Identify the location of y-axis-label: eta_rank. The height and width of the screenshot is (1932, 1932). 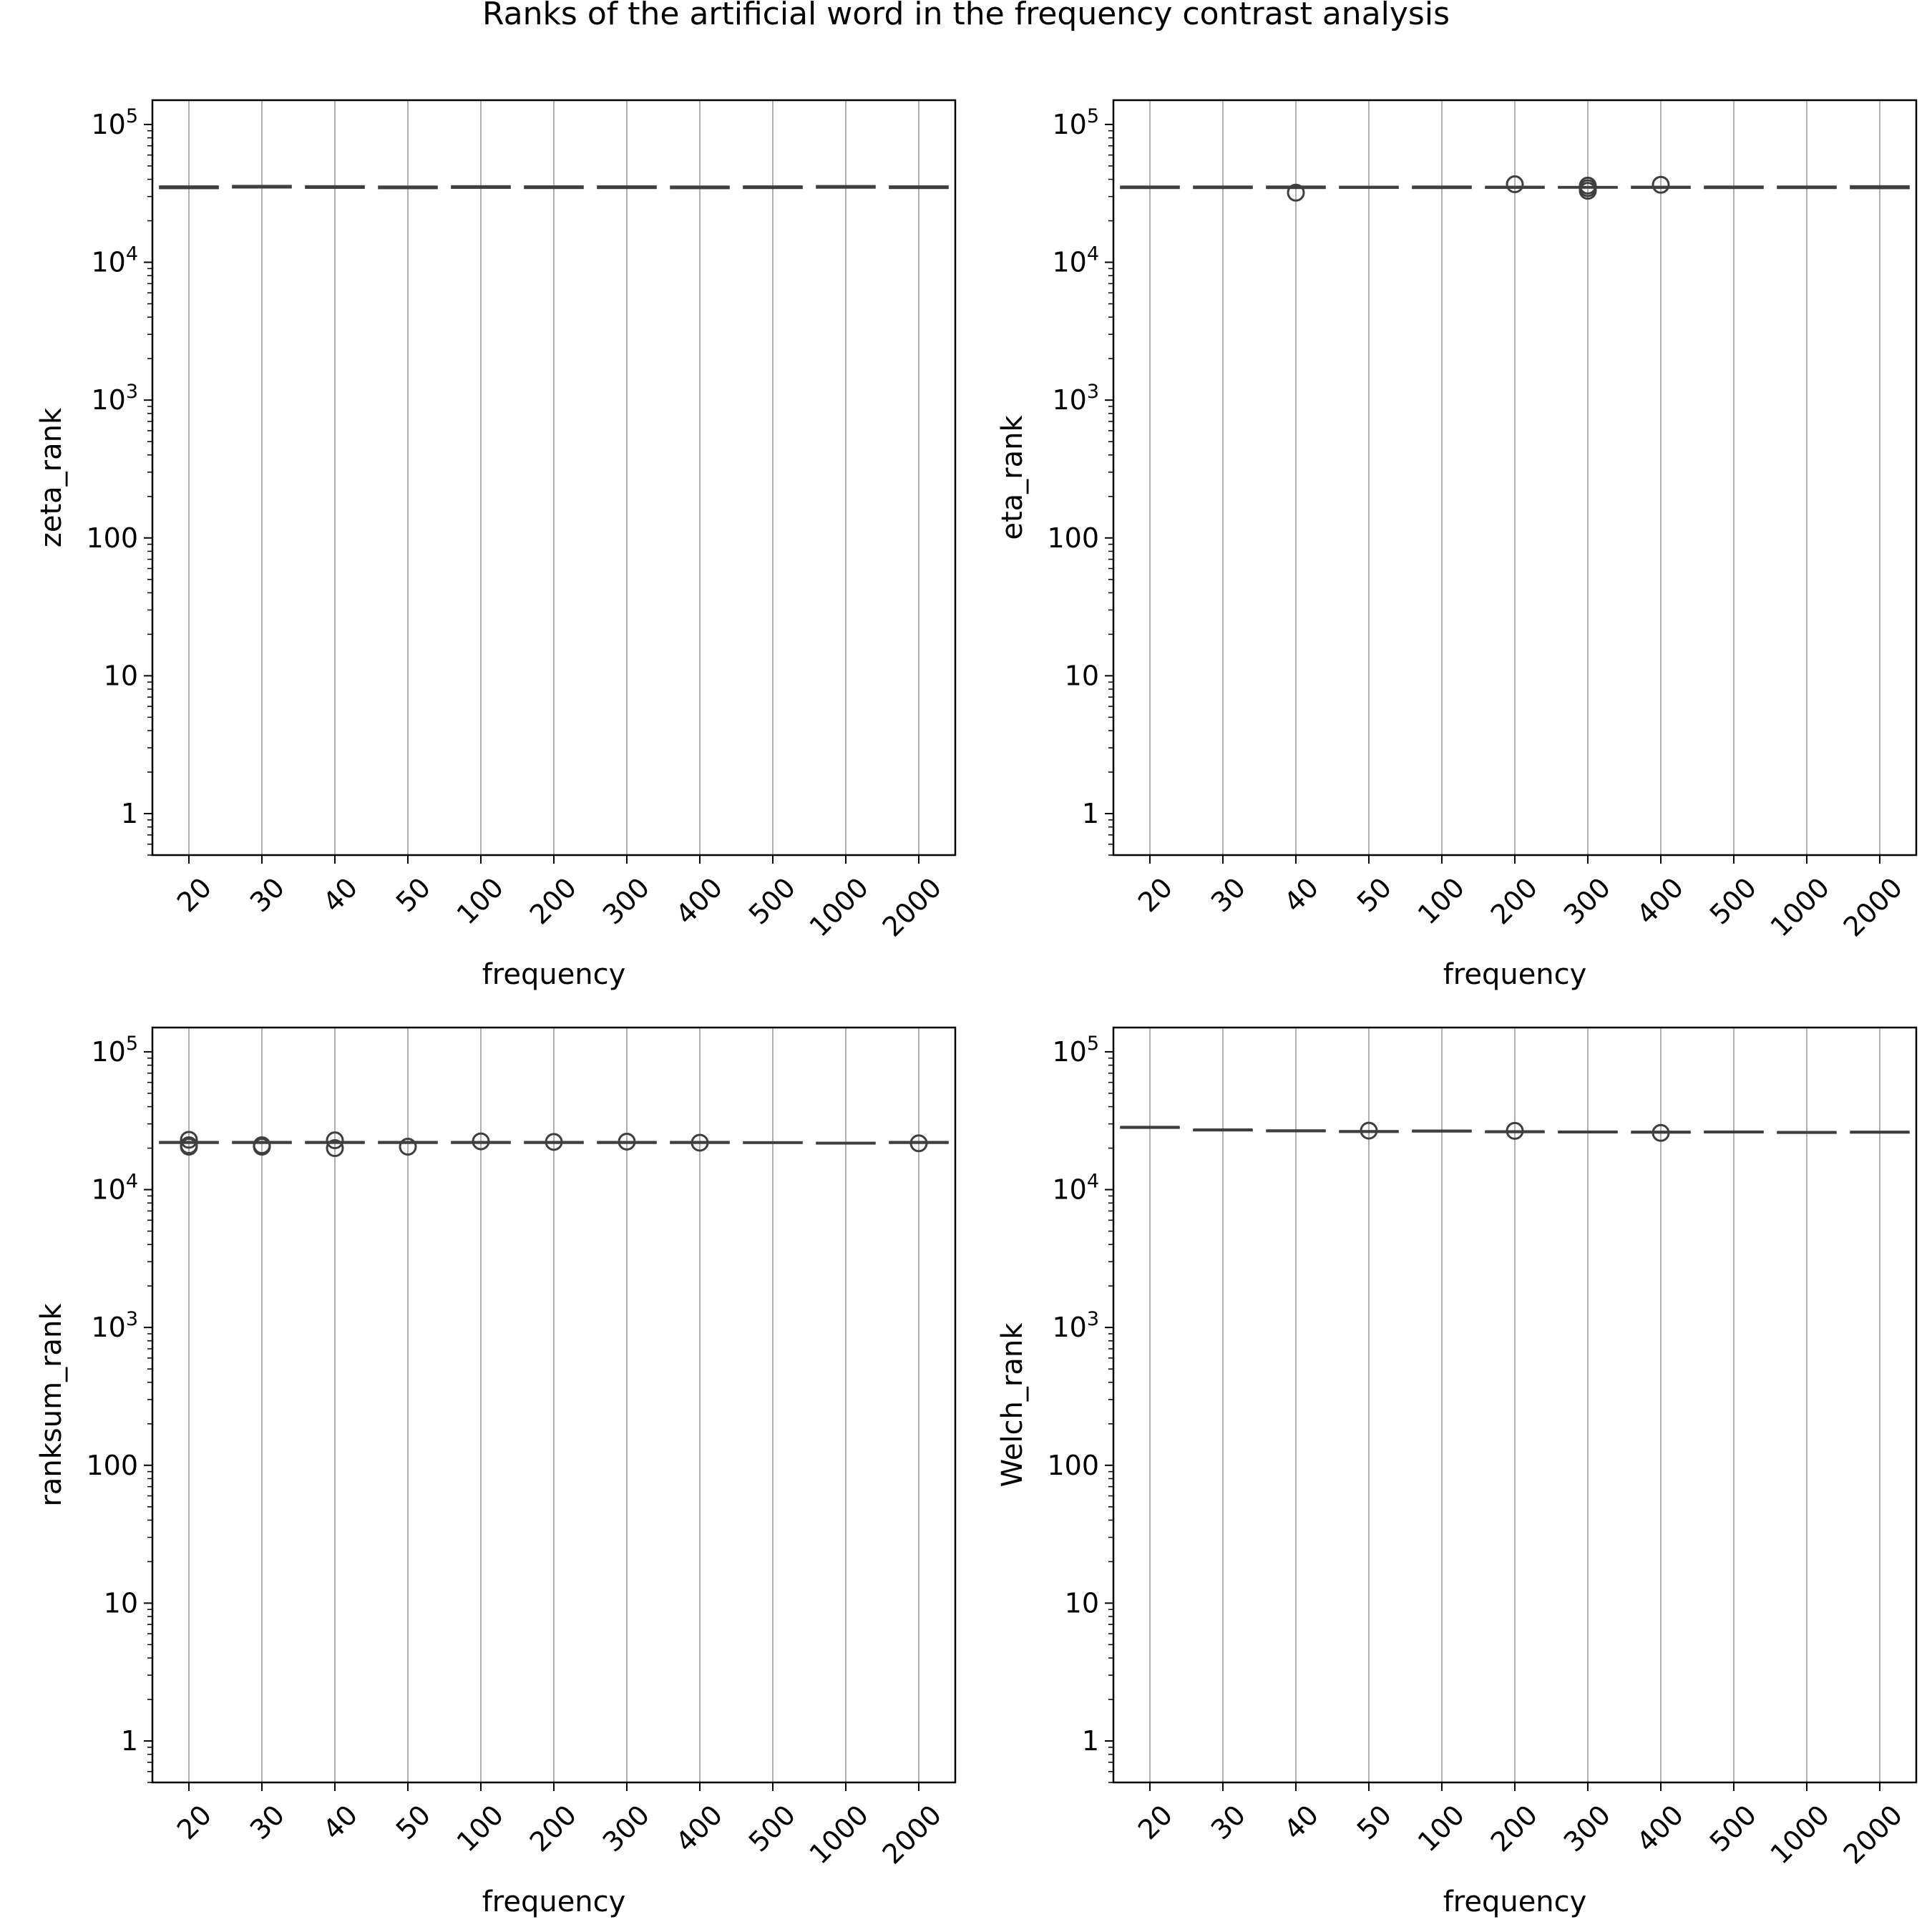
(1012, 478).